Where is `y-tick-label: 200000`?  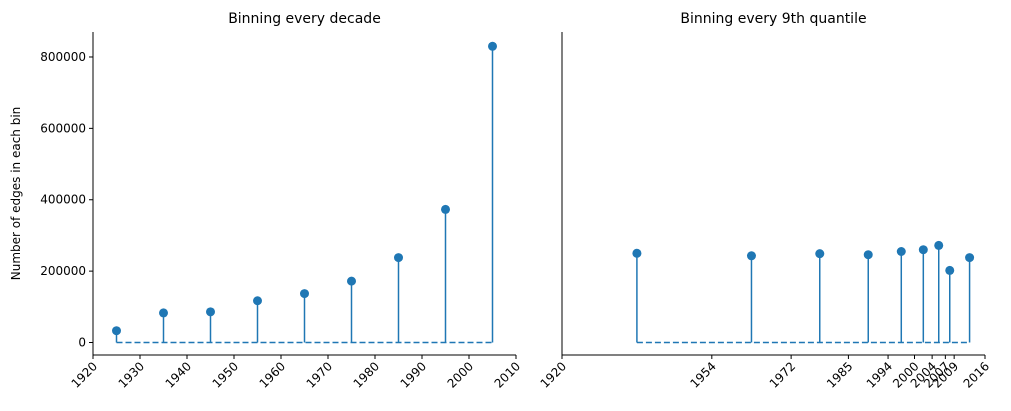
y-tick-label: 200000 is located at coordinates (63, 271).